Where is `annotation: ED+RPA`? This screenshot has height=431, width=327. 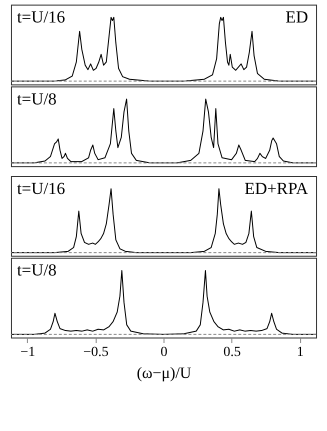
annotation: ED+RPA is located at coordinates (276, 188).